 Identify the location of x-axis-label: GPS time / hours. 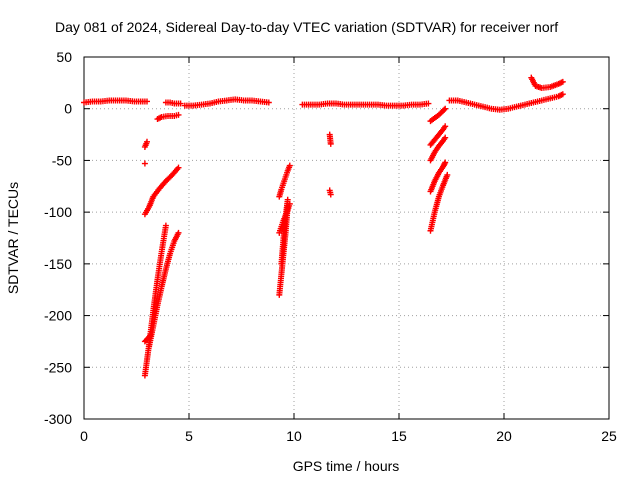
(346, 466).